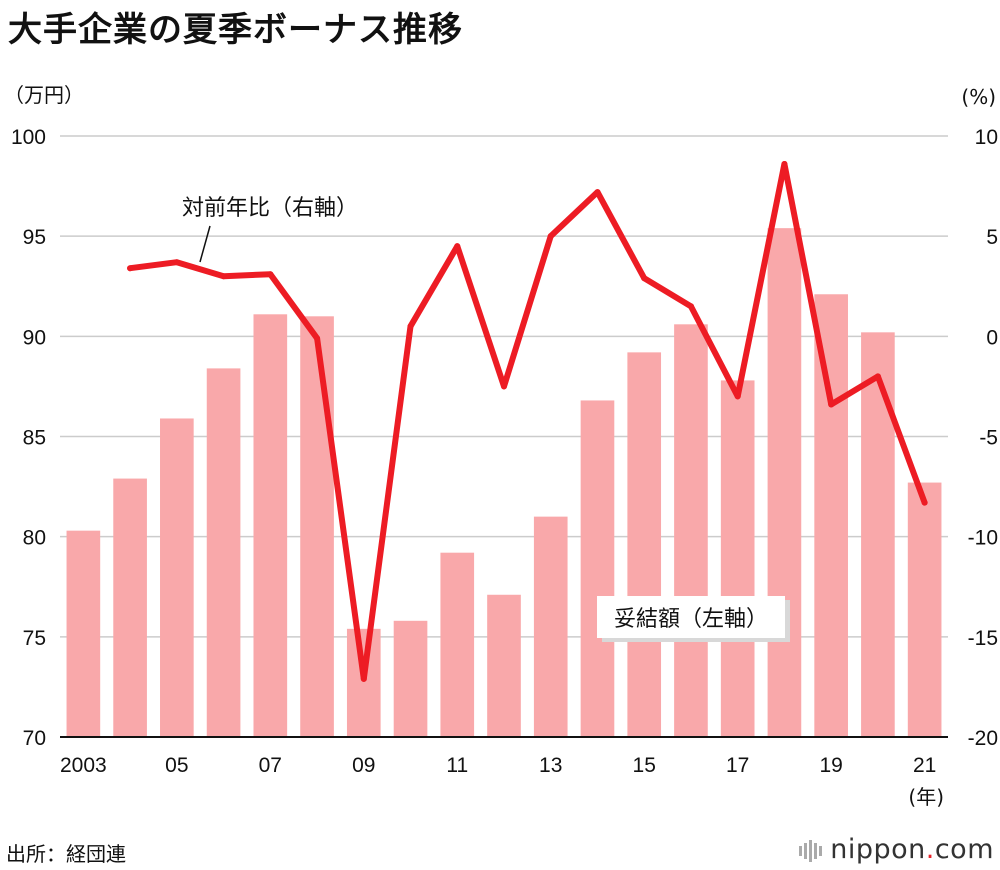 The height and width of the screenshot is (870, 1000). I want to click on right-axis-tick-label: 10, so click(986, 137).